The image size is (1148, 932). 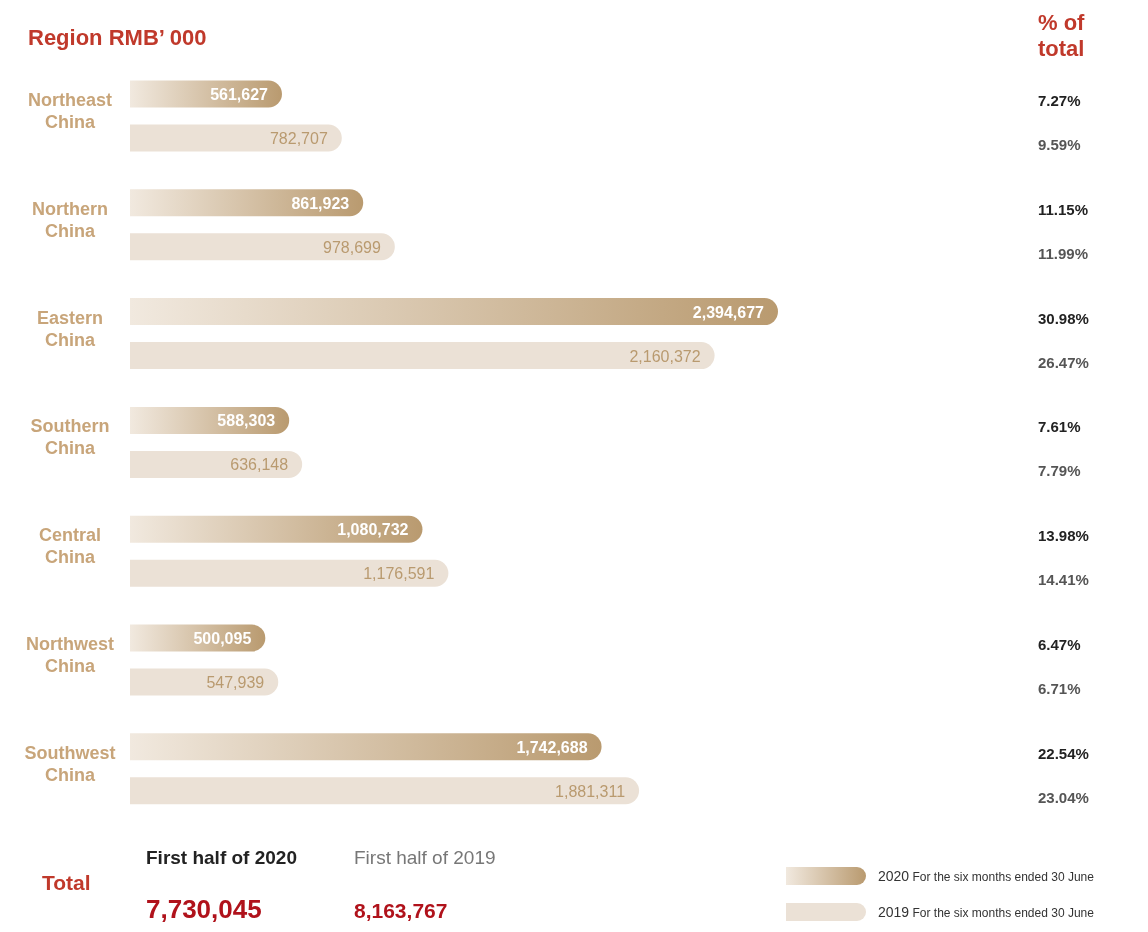 What do you see at coordinates (1063, 318) in the screenshot?
I see `text: 30.98%` at bounding box center [1063, 318].